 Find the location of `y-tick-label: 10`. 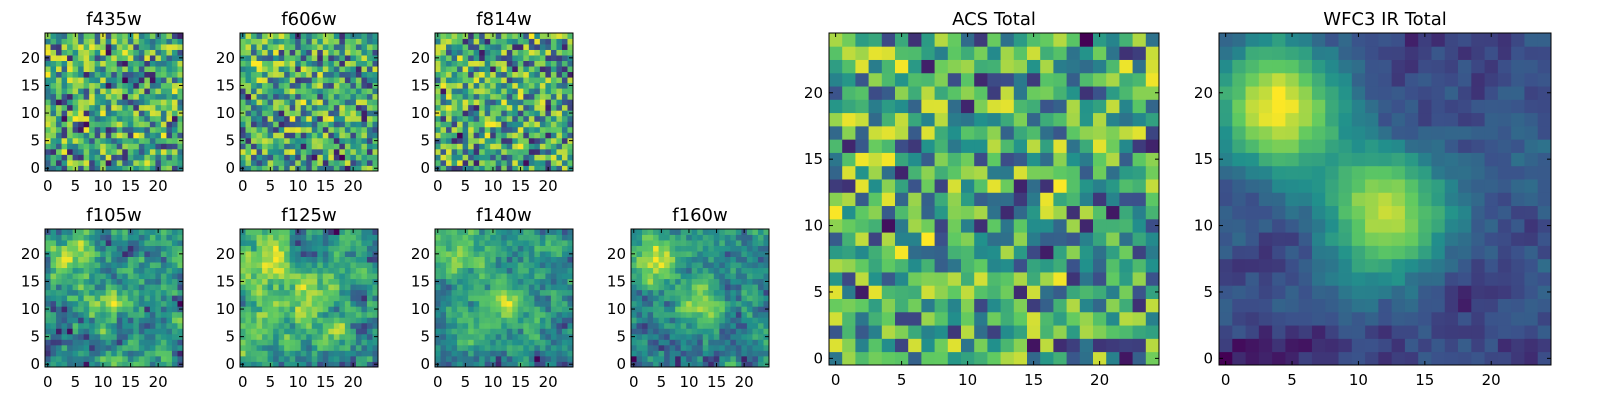

y-tick-label: 10 is located at coordinates (225, 113).